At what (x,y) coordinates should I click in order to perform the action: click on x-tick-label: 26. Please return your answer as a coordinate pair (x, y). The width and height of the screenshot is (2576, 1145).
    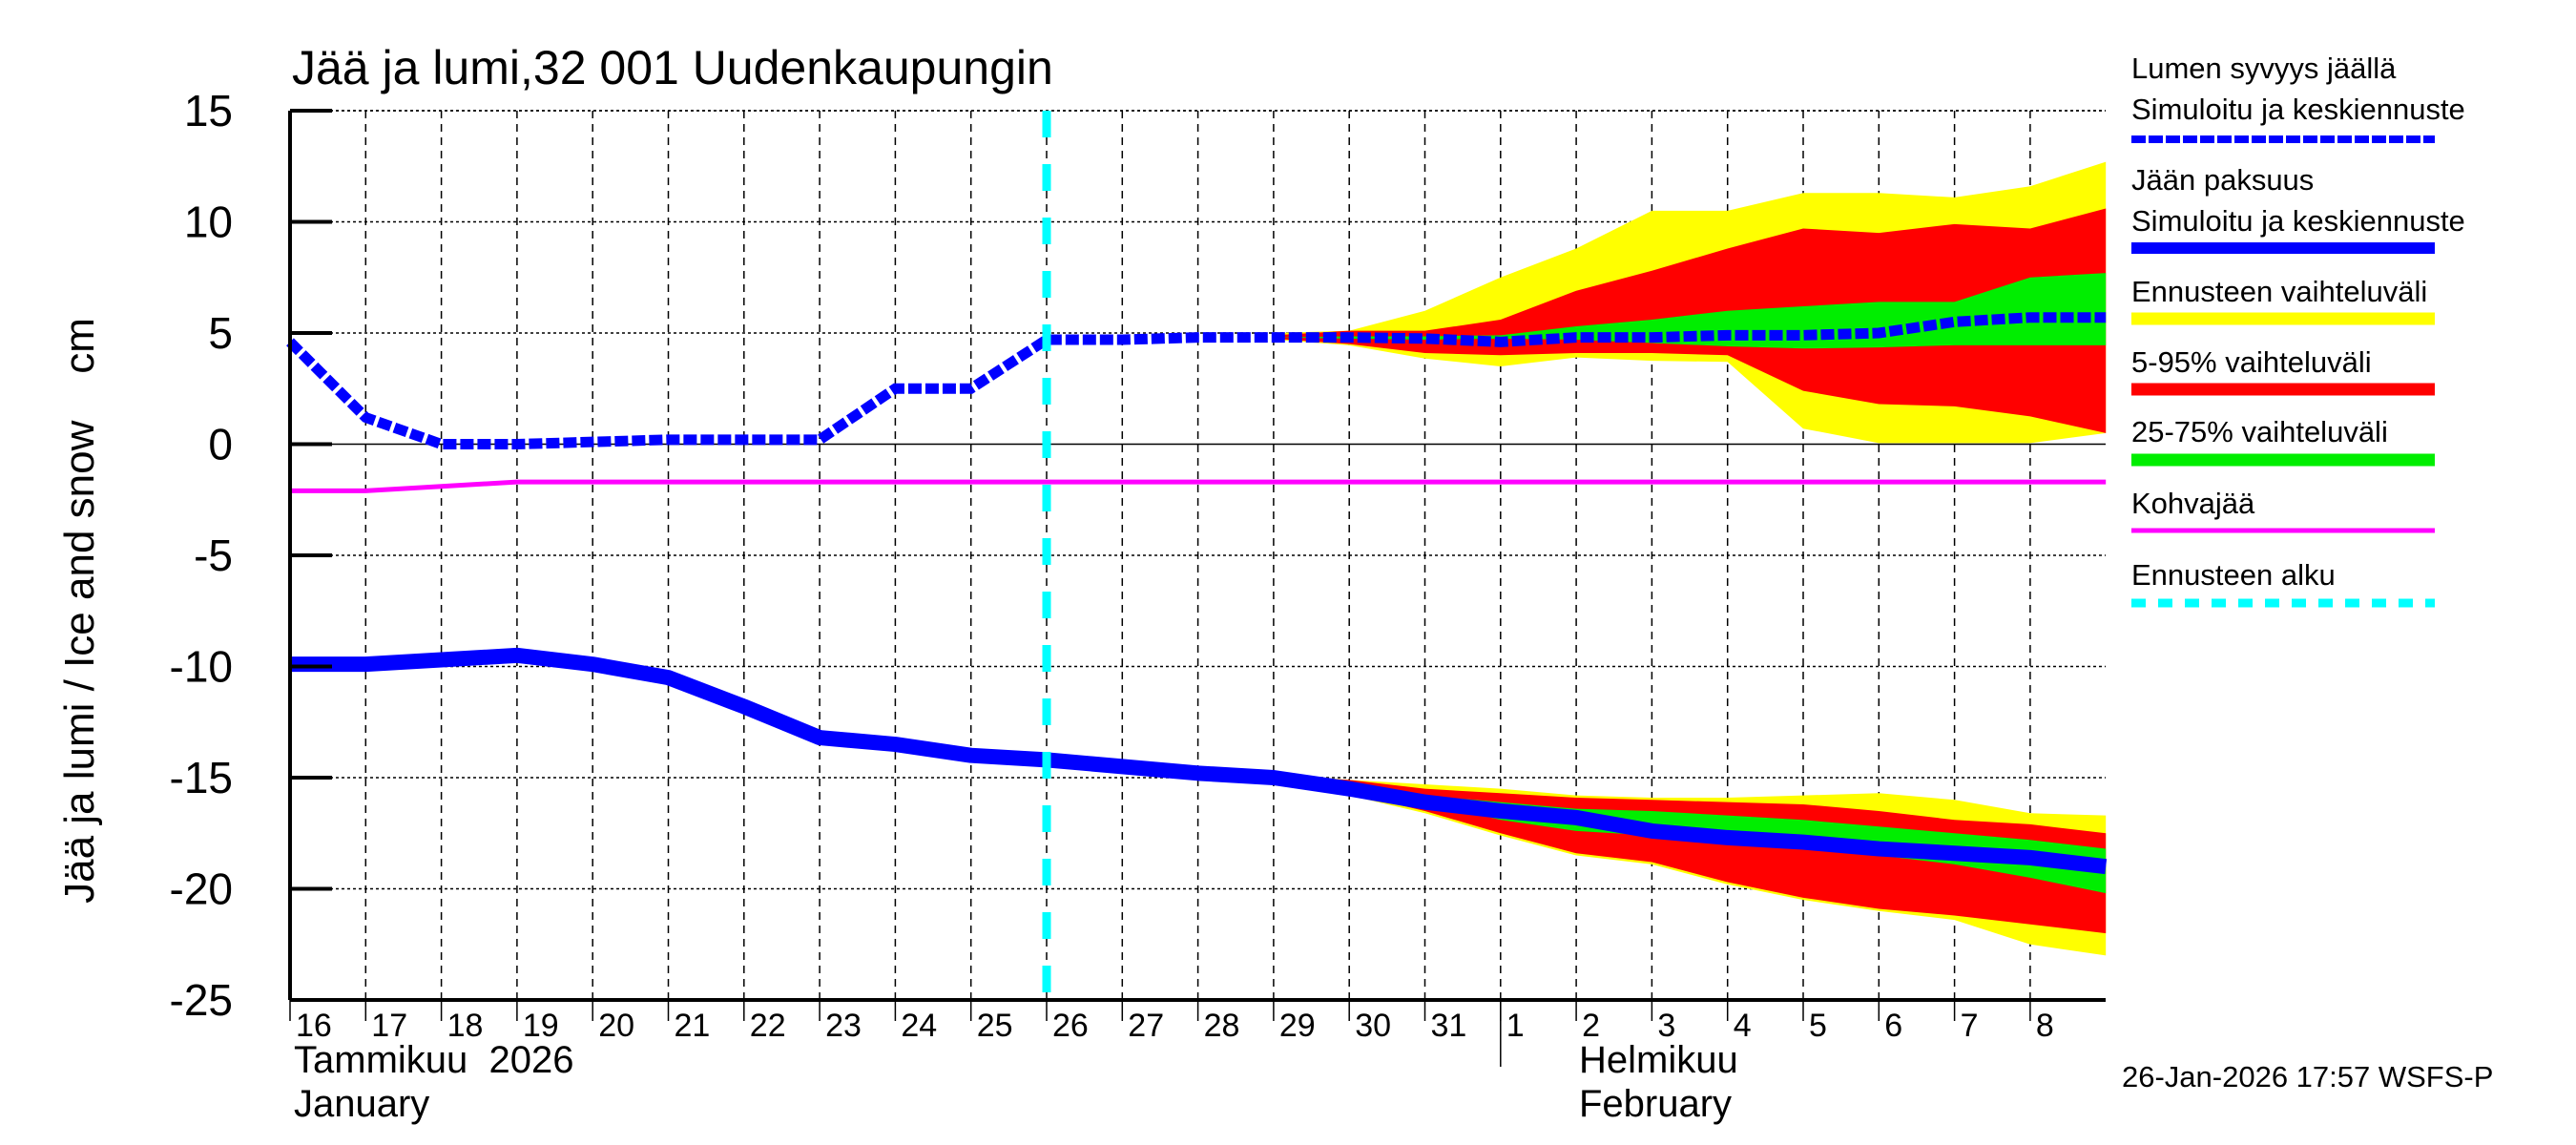
    Looking at the image, I should click on (1070, 1026).